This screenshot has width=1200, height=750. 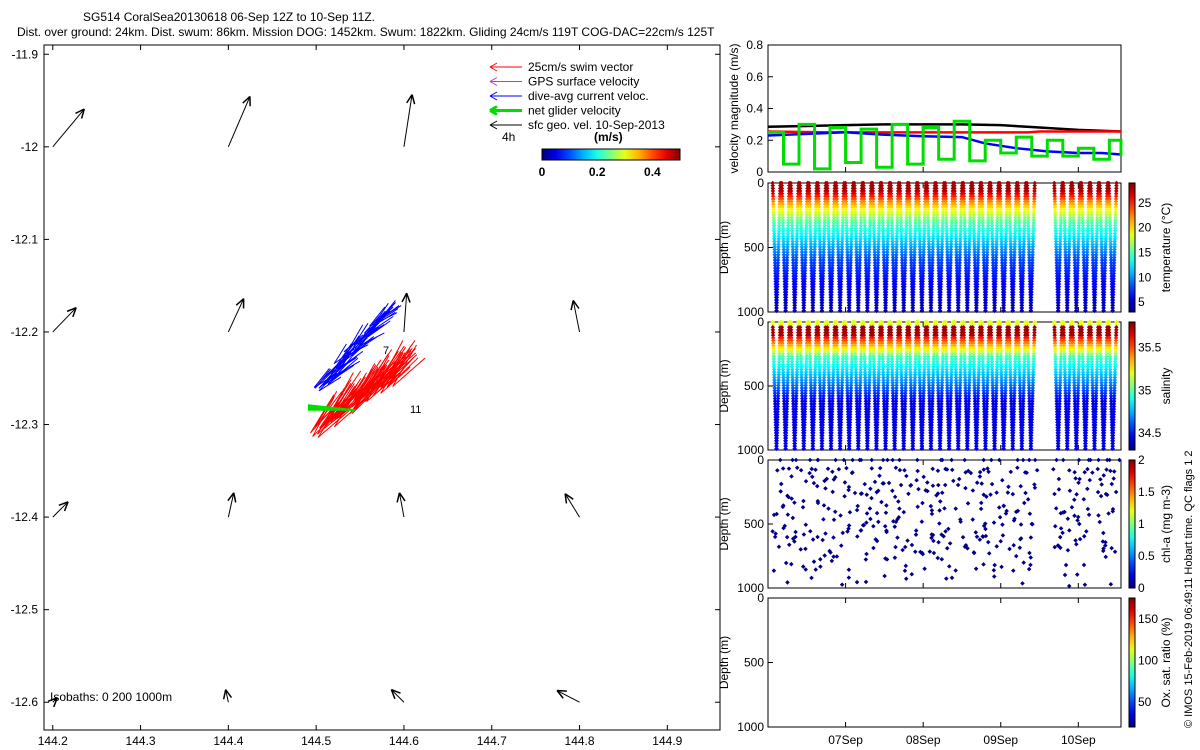 What do you see at coordinates (754, 77) in the screenshot?
I see `velocity-ytick-label: 0.6` at bounding box center [754, 77].